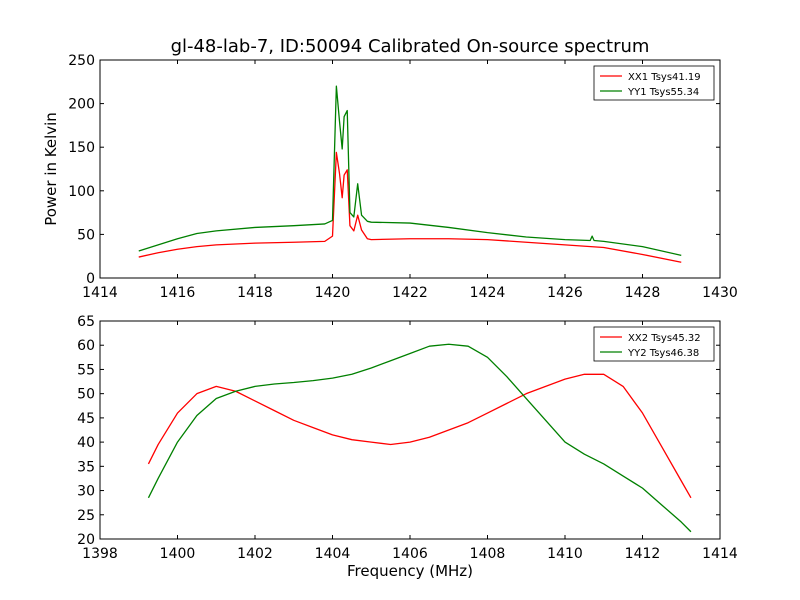 This screenshot has width=800, height=600. Describe the element at coordinates (663, 353) in the screenshot. I see `bottom-legend-label-2: YY2 Tsys46.38` at that location.